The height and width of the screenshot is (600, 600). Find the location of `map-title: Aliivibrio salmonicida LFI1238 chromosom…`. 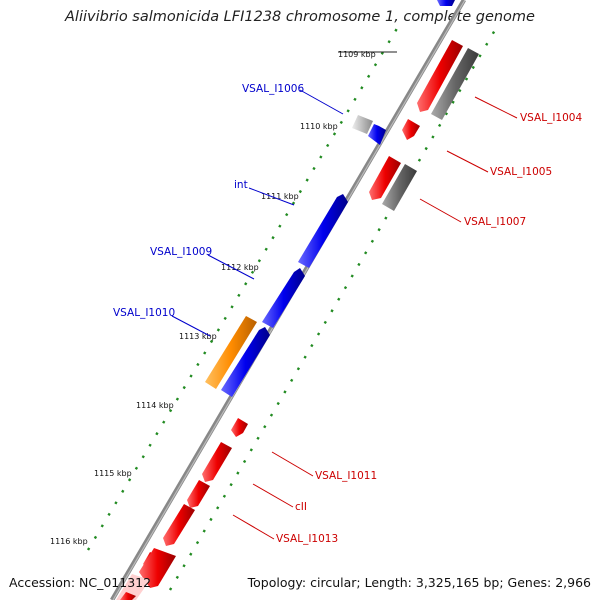

map-title: Aliivibrio salmonicida LFI1238 chromosom… is located at coordinates (300, 17).